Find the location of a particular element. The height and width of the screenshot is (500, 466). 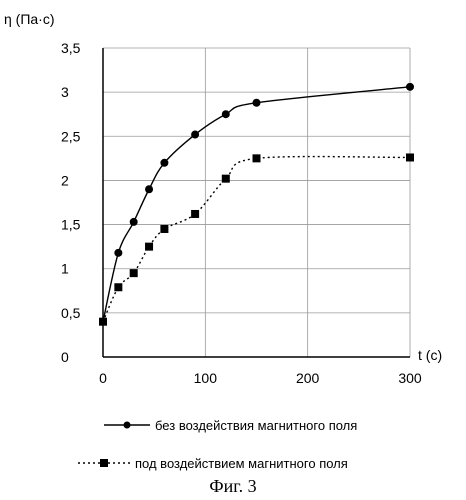

y-tick-label-7: 3,5 is located at coordinates (71, 48).